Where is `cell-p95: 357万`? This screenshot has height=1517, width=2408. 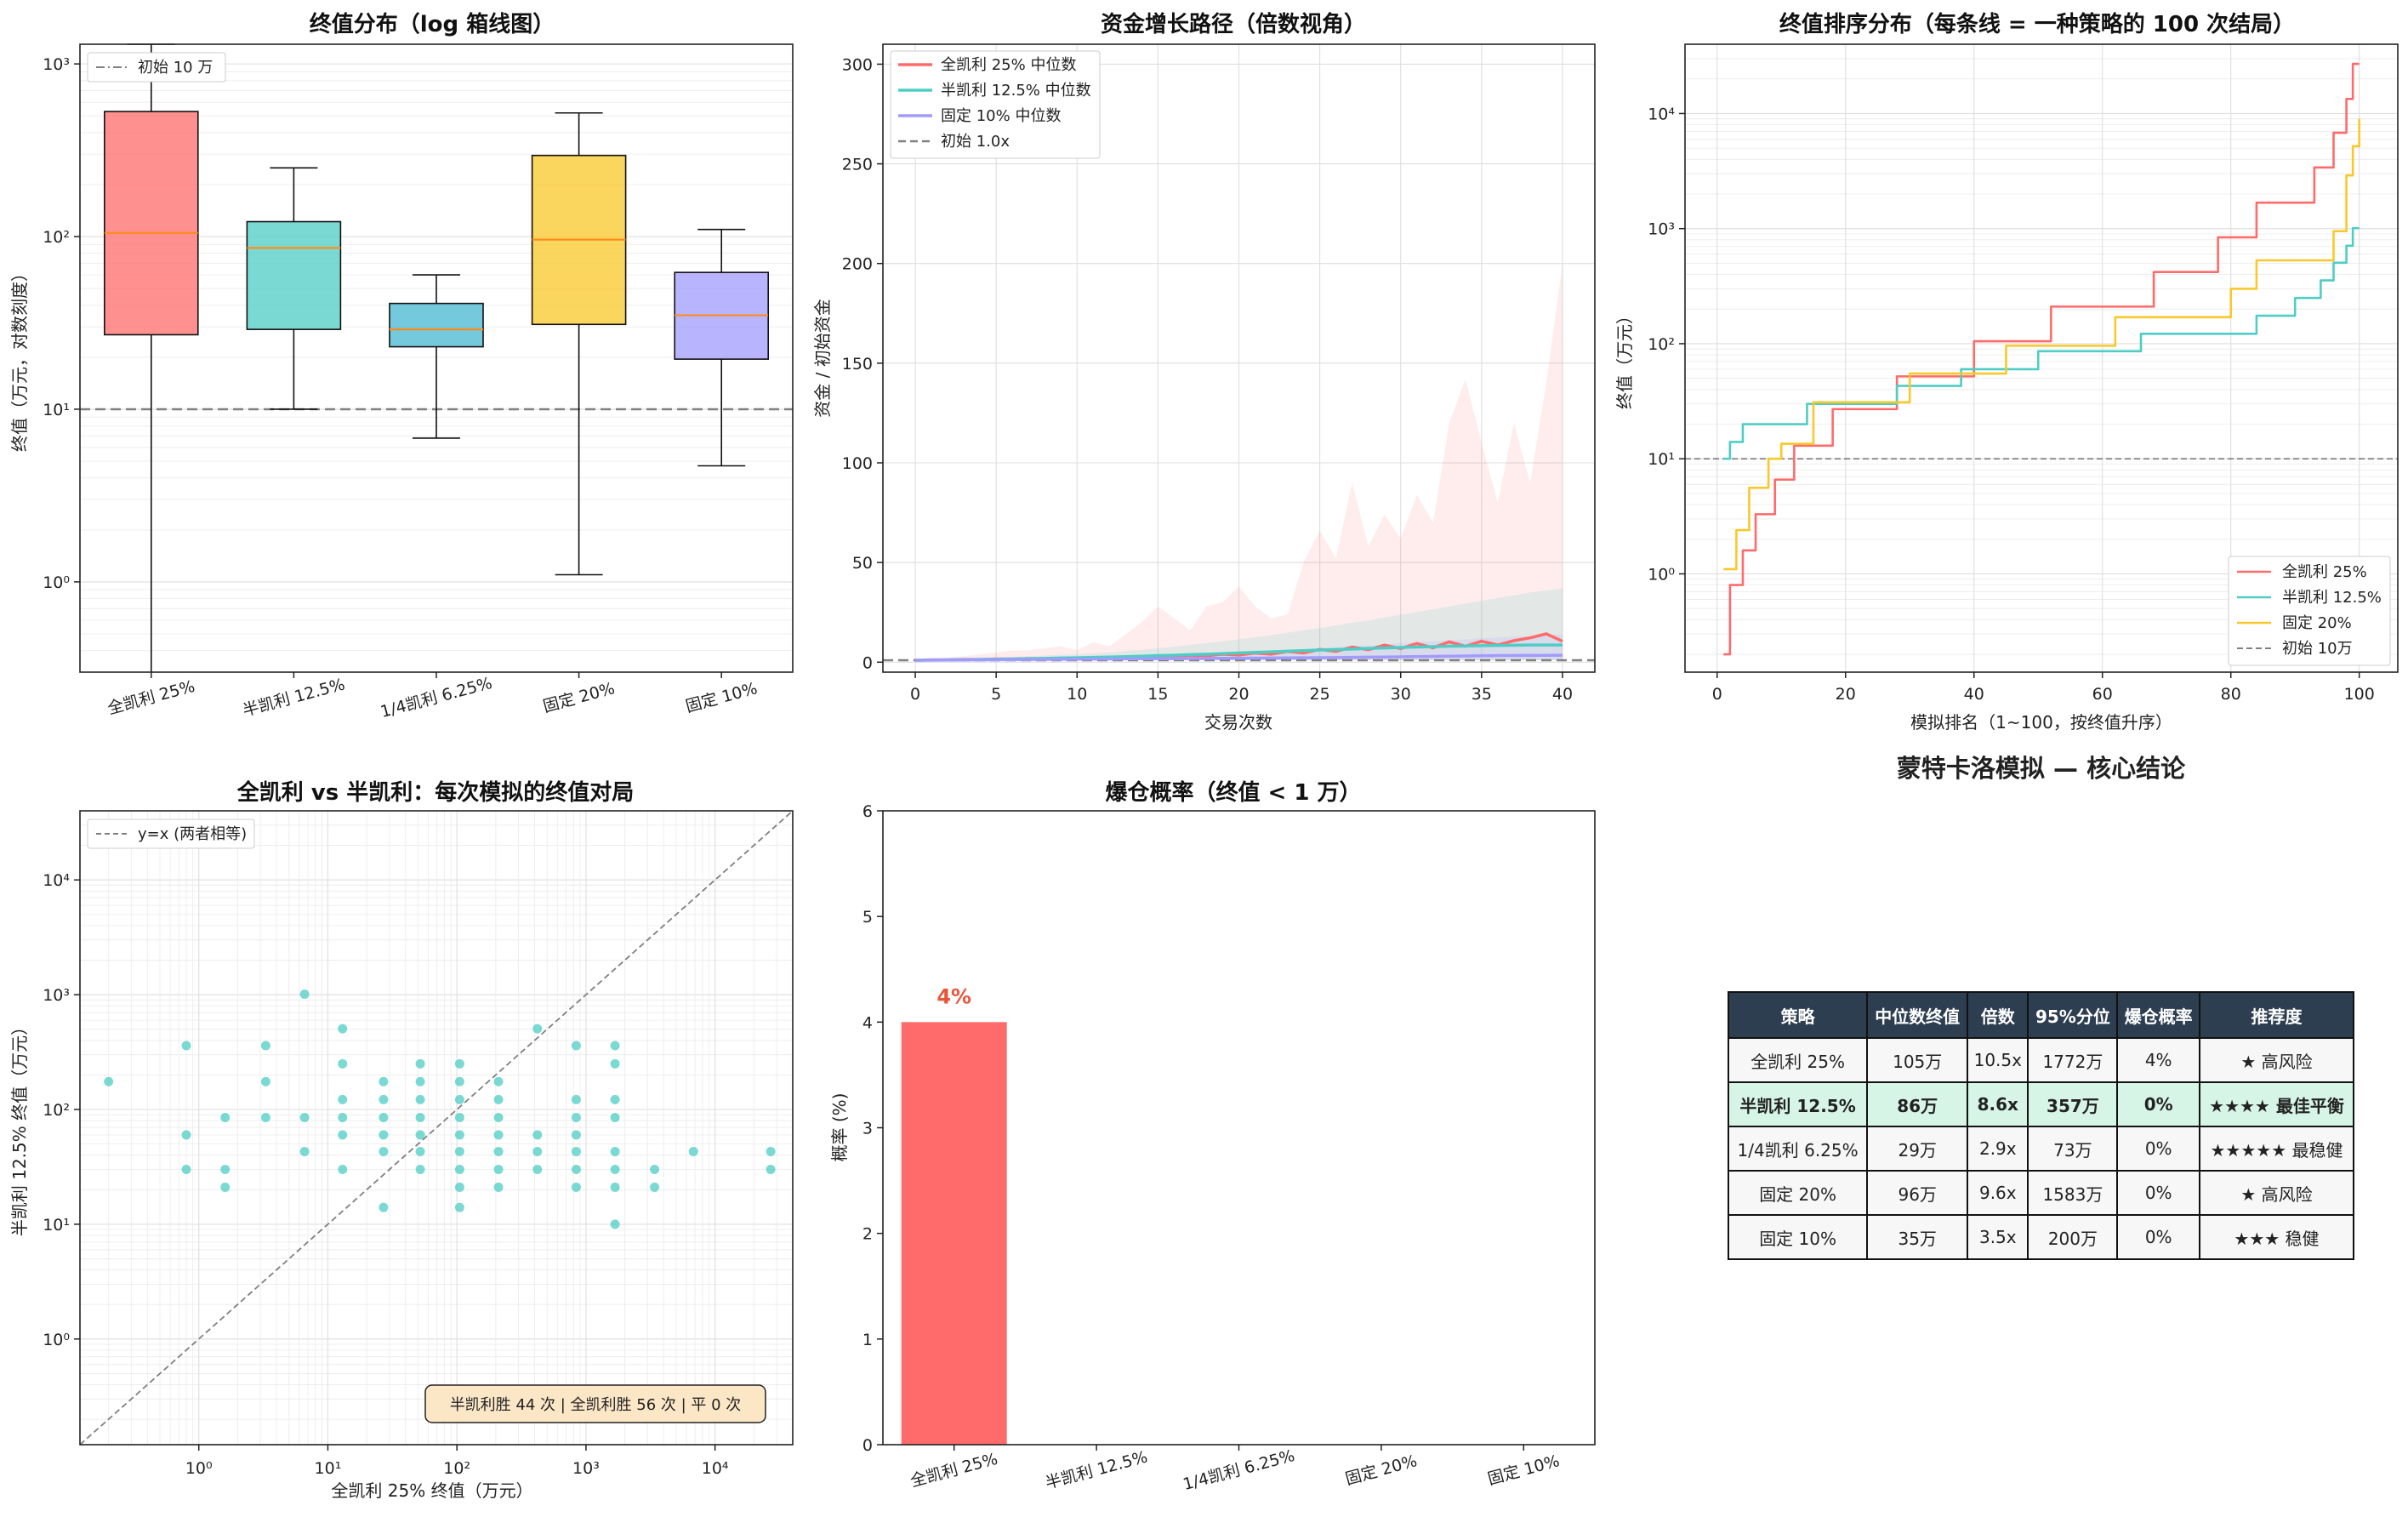 cell-p95: 357万 is located at coordinates (2073, 1104).